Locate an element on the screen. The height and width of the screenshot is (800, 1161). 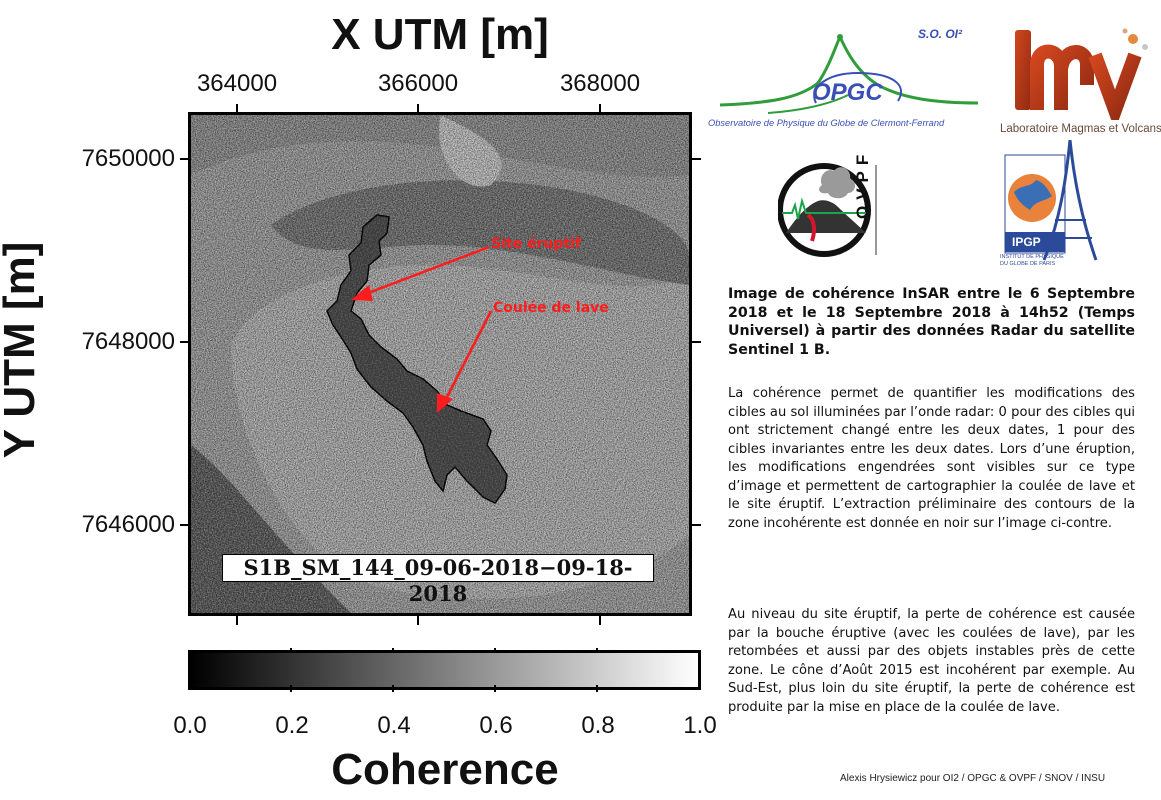
coherence-colorbar is located at coordinates (444, 670).